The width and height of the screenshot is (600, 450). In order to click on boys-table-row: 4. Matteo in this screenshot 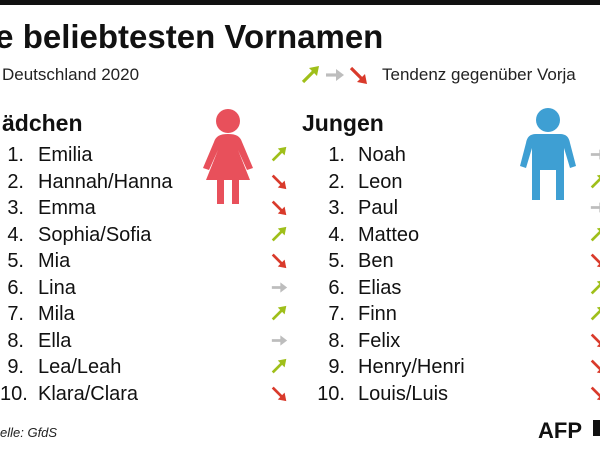, I will do `click(450, 237)`.